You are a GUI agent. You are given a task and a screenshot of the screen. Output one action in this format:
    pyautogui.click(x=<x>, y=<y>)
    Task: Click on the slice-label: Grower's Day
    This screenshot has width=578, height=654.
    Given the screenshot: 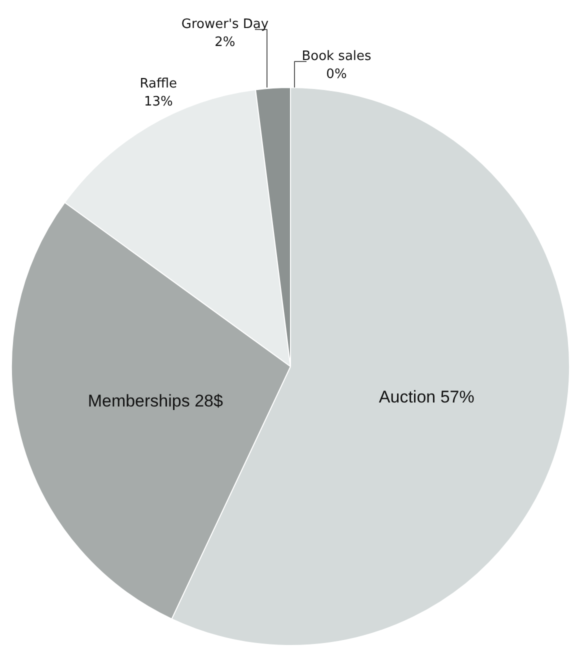 What is the action you would take?
    pyautogui.click(x=225, y=24)
    